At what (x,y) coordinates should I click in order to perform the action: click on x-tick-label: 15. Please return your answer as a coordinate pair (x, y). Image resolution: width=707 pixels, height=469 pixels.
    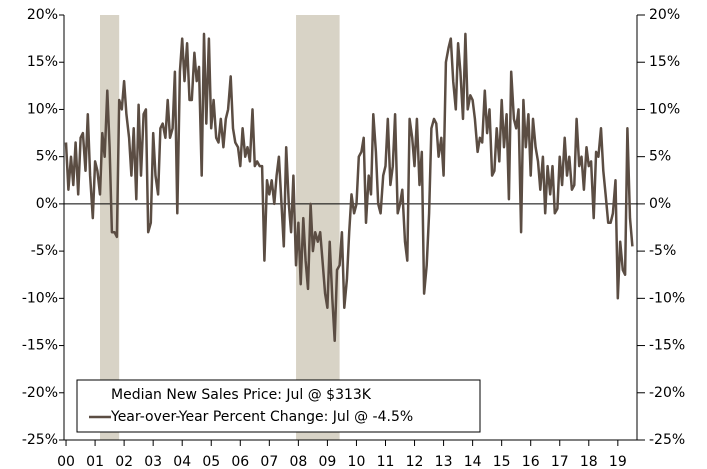
    Looking at the image, I should click on (502, 461).